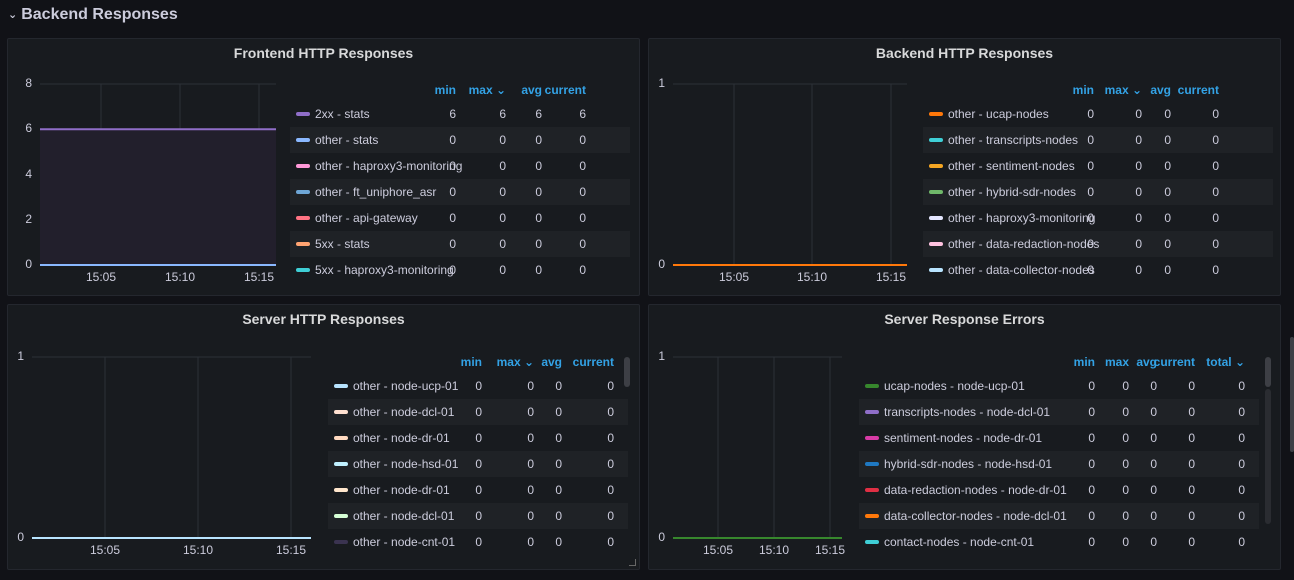 This screenshot has width=1294, height=580. I want to click on legend-series-name: other - data-redaction-nodes, so click(1024, 244).